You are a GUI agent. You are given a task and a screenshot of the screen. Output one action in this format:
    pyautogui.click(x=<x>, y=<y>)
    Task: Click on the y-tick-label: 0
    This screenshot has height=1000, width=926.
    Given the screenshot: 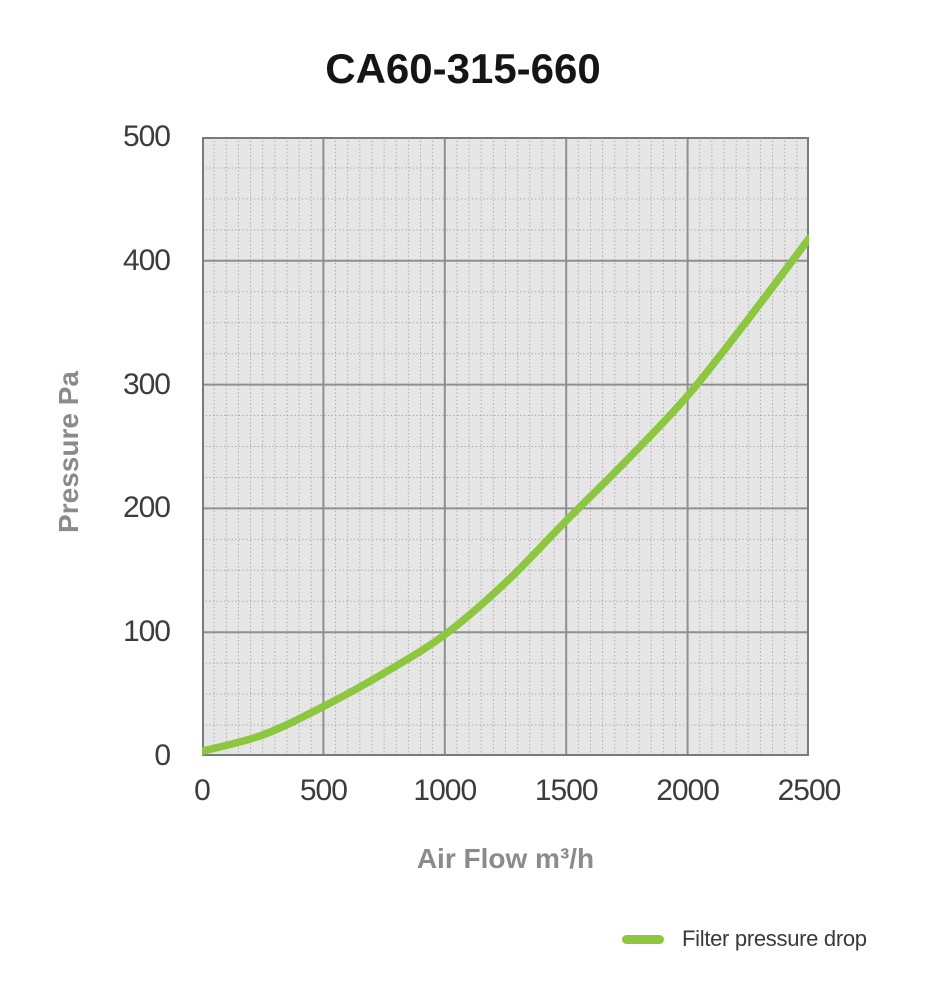 What is the action you would take?
    pyautogui.click(x=162, y=755)
    